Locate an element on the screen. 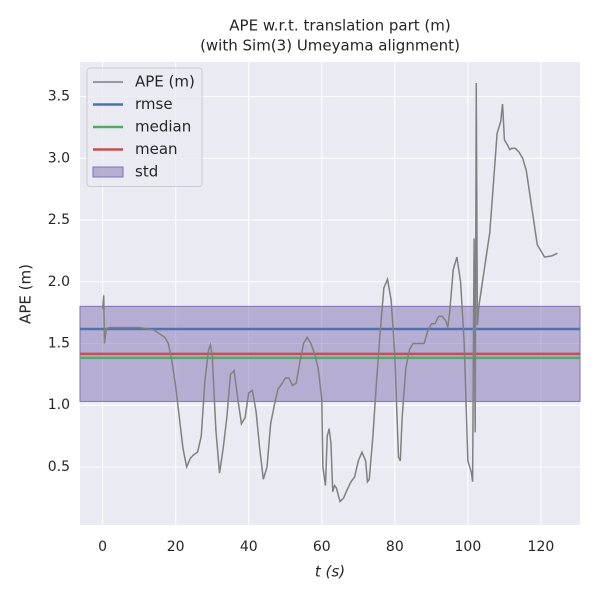  legend-box is located at coordinates (144, 127).